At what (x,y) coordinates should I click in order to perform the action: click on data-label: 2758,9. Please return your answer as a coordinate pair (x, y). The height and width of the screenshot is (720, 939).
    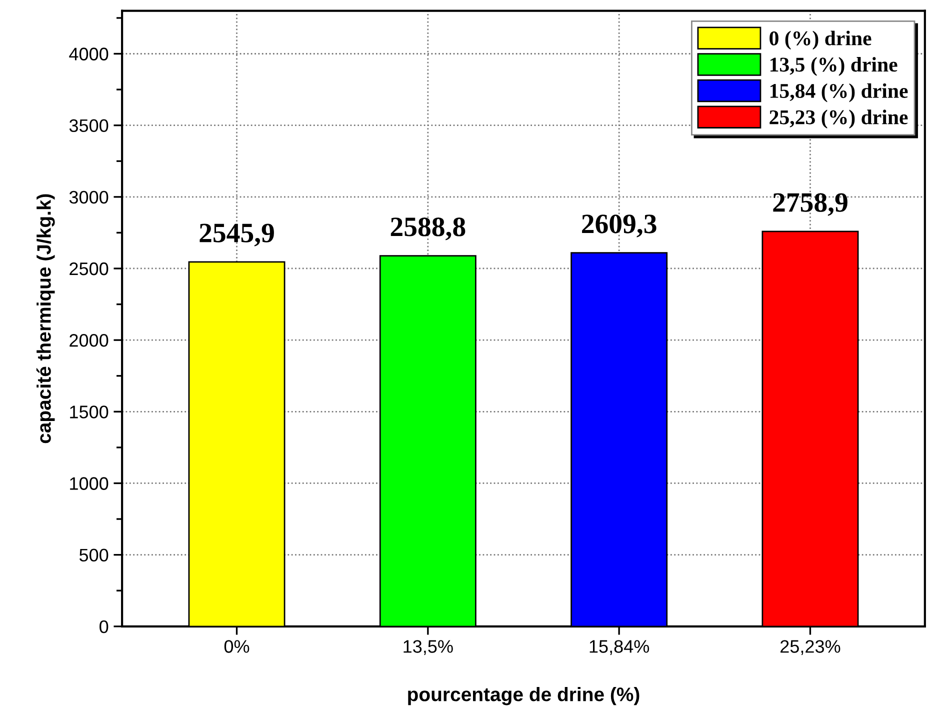
    Looking at the image, I should click on (810, 204).